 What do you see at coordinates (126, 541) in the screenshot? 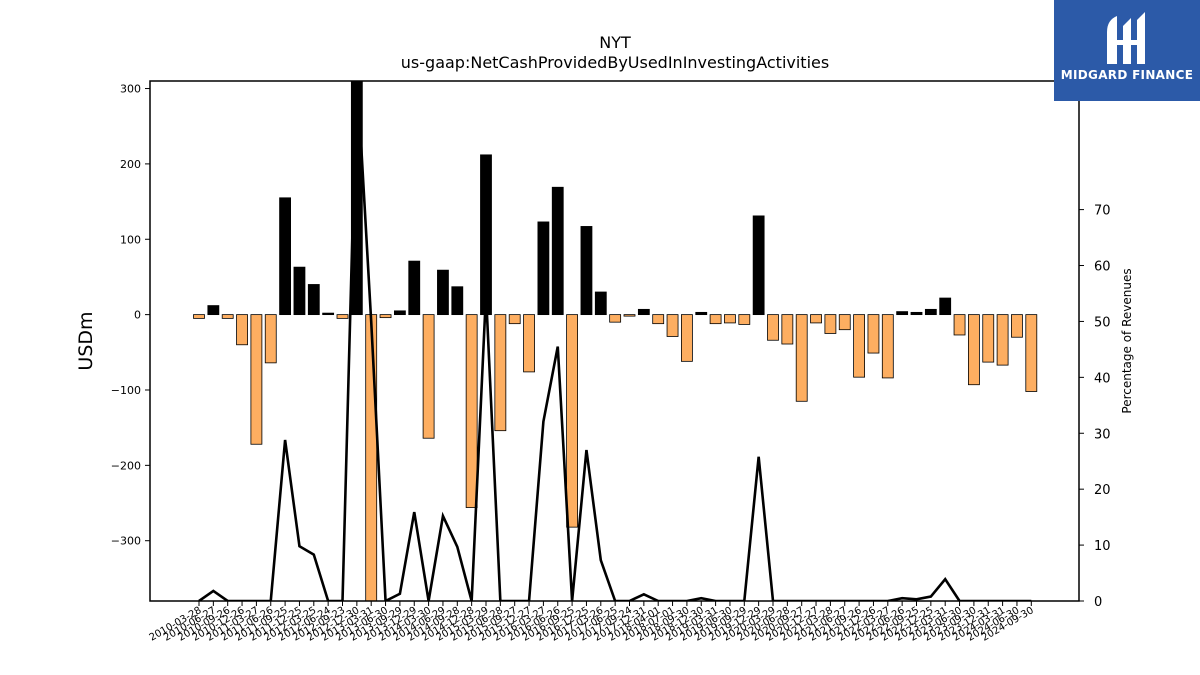
I see `y-tick-label: −300` at bounding box center [126, 541].